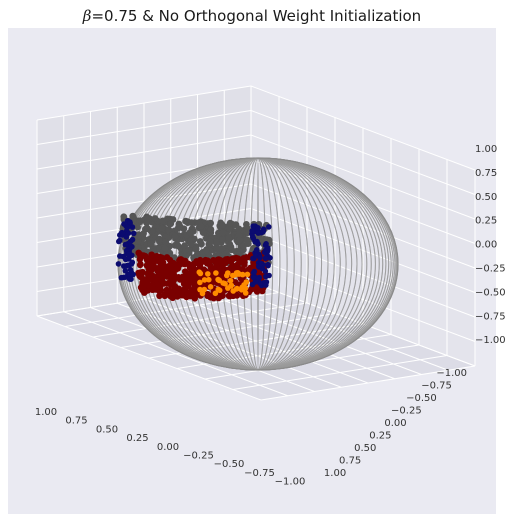  I want to click on z-tick-label: −0.50, so click(490, 292).